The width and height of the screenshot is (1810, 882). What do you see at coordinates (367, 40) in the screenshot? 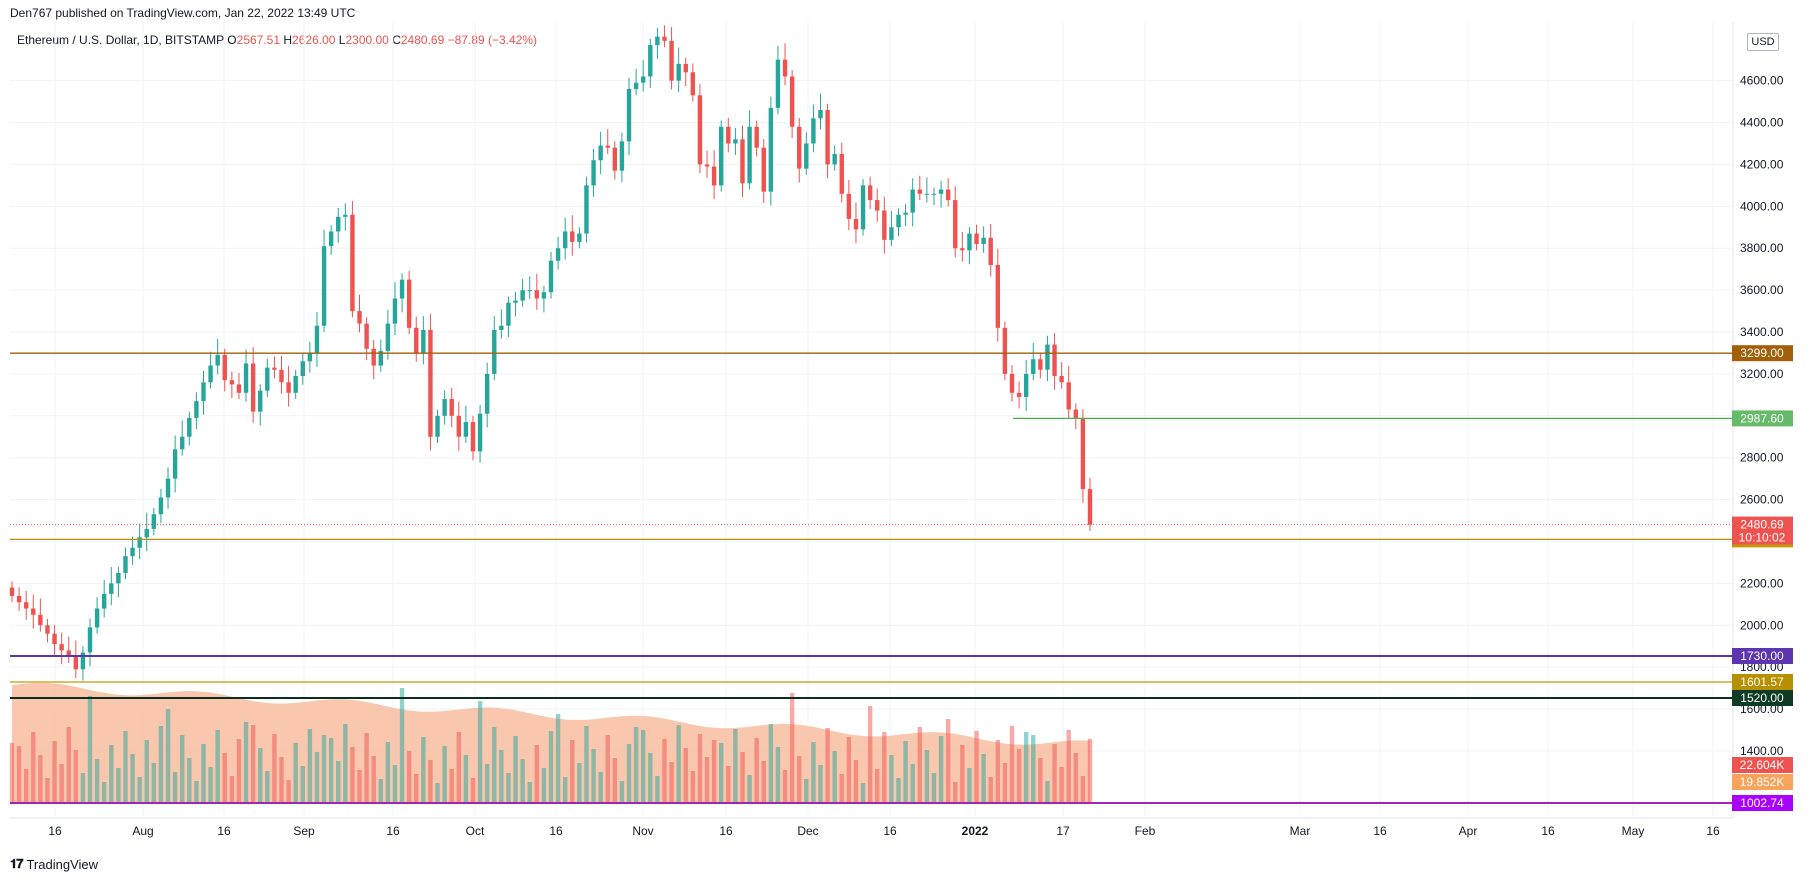
I see `low-value: 2300.00` at bounding box center [367, 40].